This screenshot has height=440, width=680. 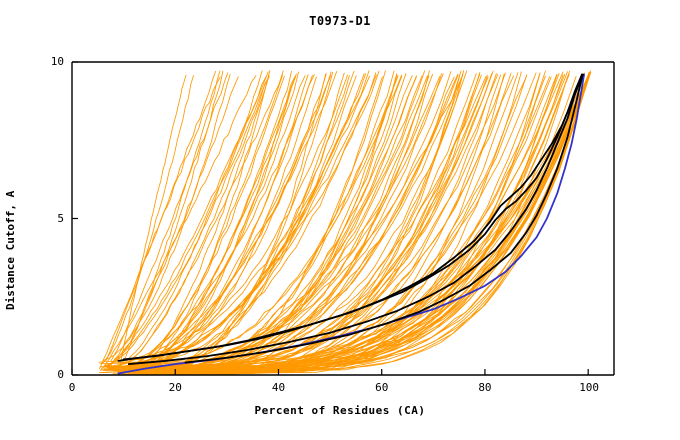 I want to click on x-tick-label: 40, so click(x=278, y=387).